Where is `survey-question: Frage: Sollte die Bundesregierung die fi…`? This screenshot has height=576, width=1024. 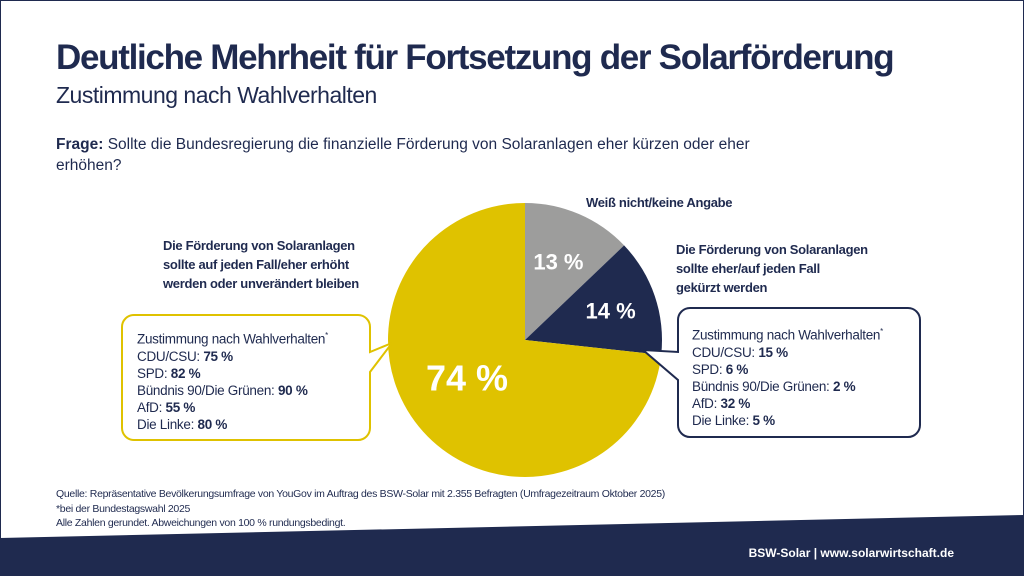
survey-question: Frage: Sollte die Bundesregierung die fi… is located at coordinates (436, 155).